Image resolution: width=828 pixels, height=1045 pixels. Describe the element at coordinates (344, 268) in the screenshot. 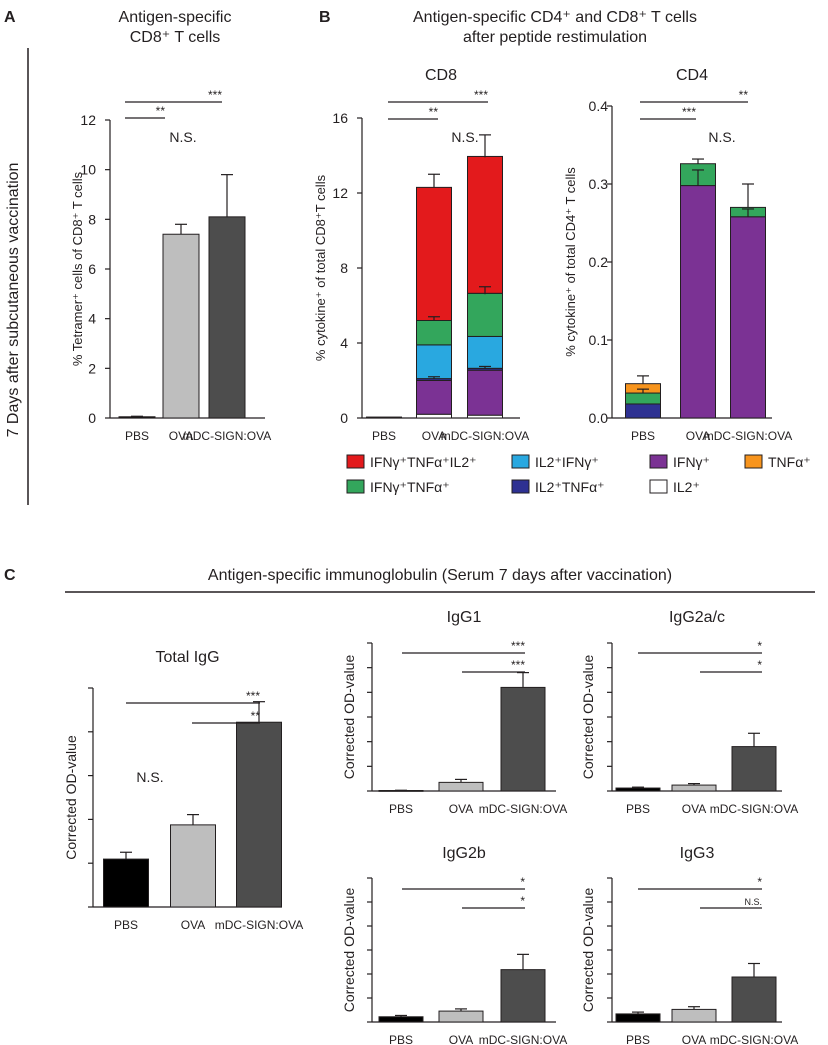

I see `cd8-y-tick-label: 8` at that location.